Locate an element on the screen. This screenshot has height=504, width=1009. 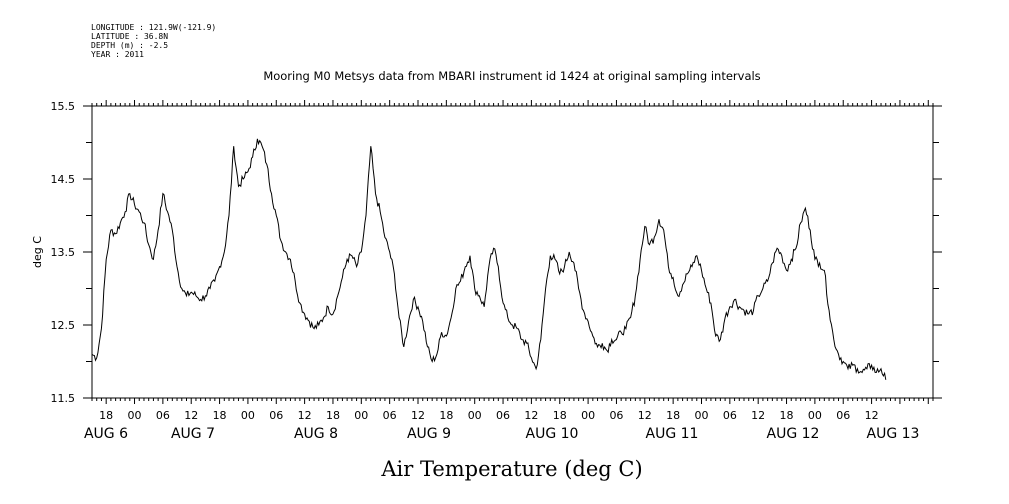
x-axis-title: Air Temperature (deg C) is located at coordinates (511, 469).